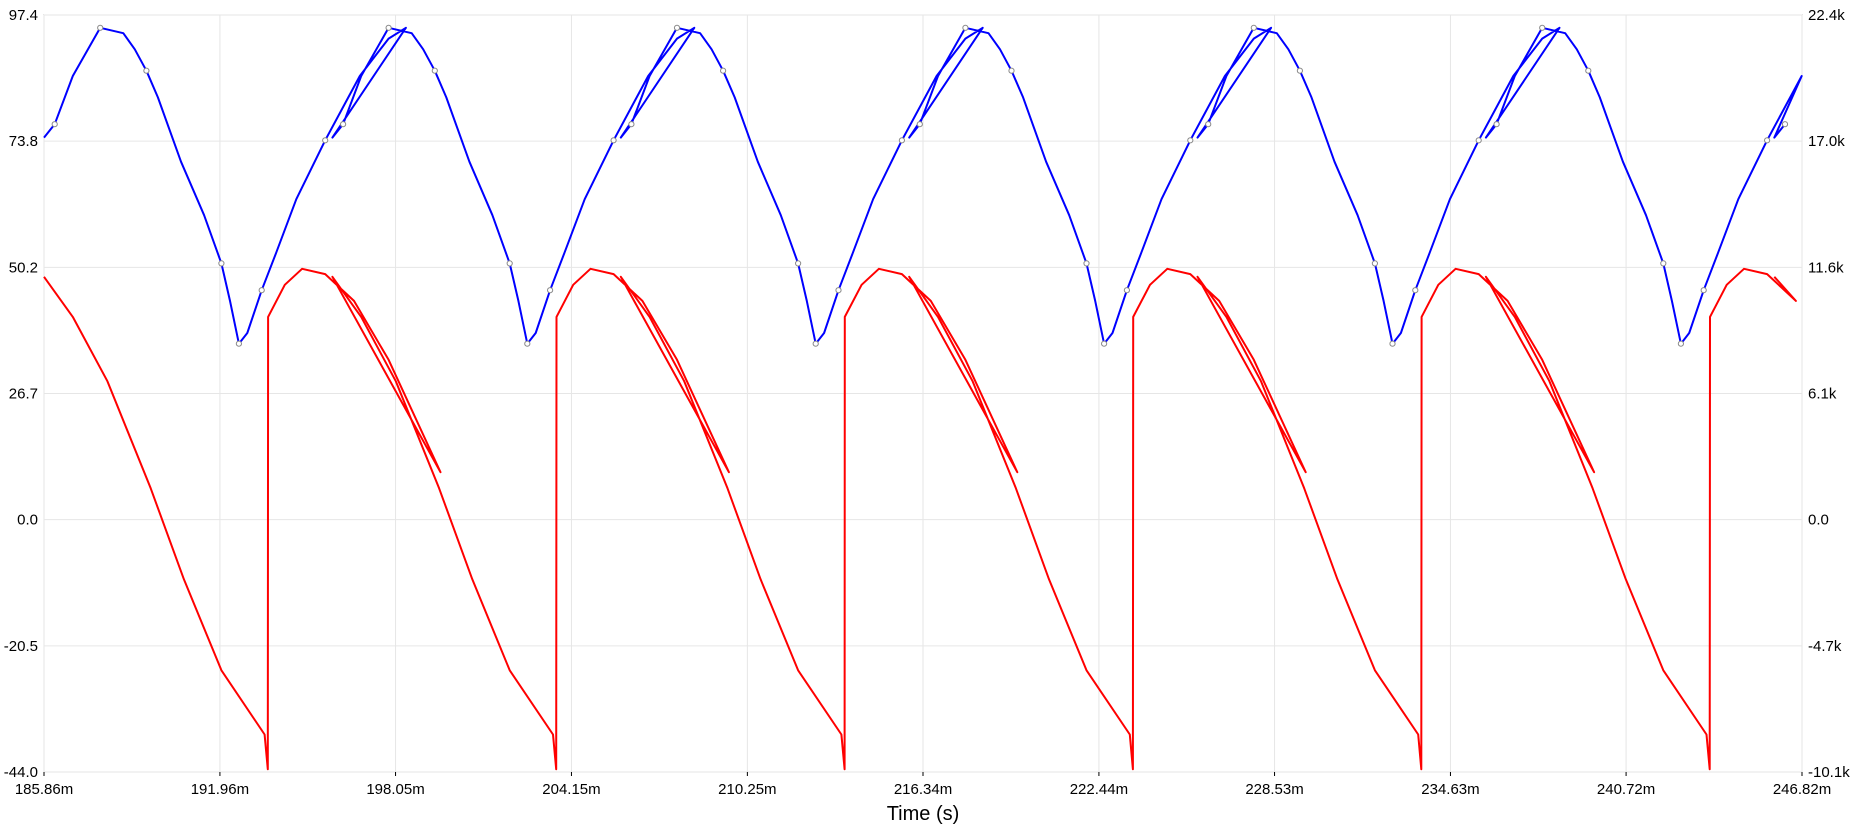 This screenshot has width=1859, height=828. Describe the element at coordinates (395, 789) in the screenshot. I see `x-tick-label: 198.05m` at that location.